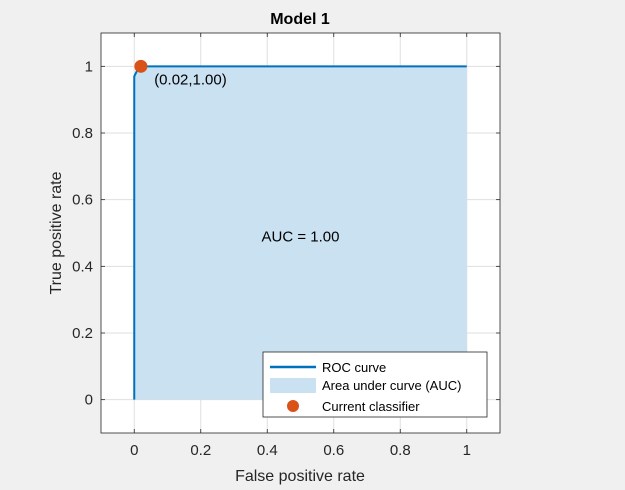 The image size is (625, 490). I want to click on y-tick-label: 1, so click(89, 66).